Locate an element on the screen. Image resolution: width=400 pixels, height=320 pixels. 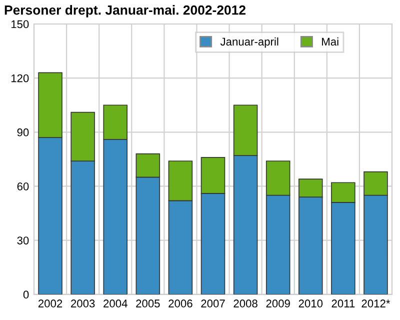
y-tick-label: 150 is located at coordinates (20, 24).